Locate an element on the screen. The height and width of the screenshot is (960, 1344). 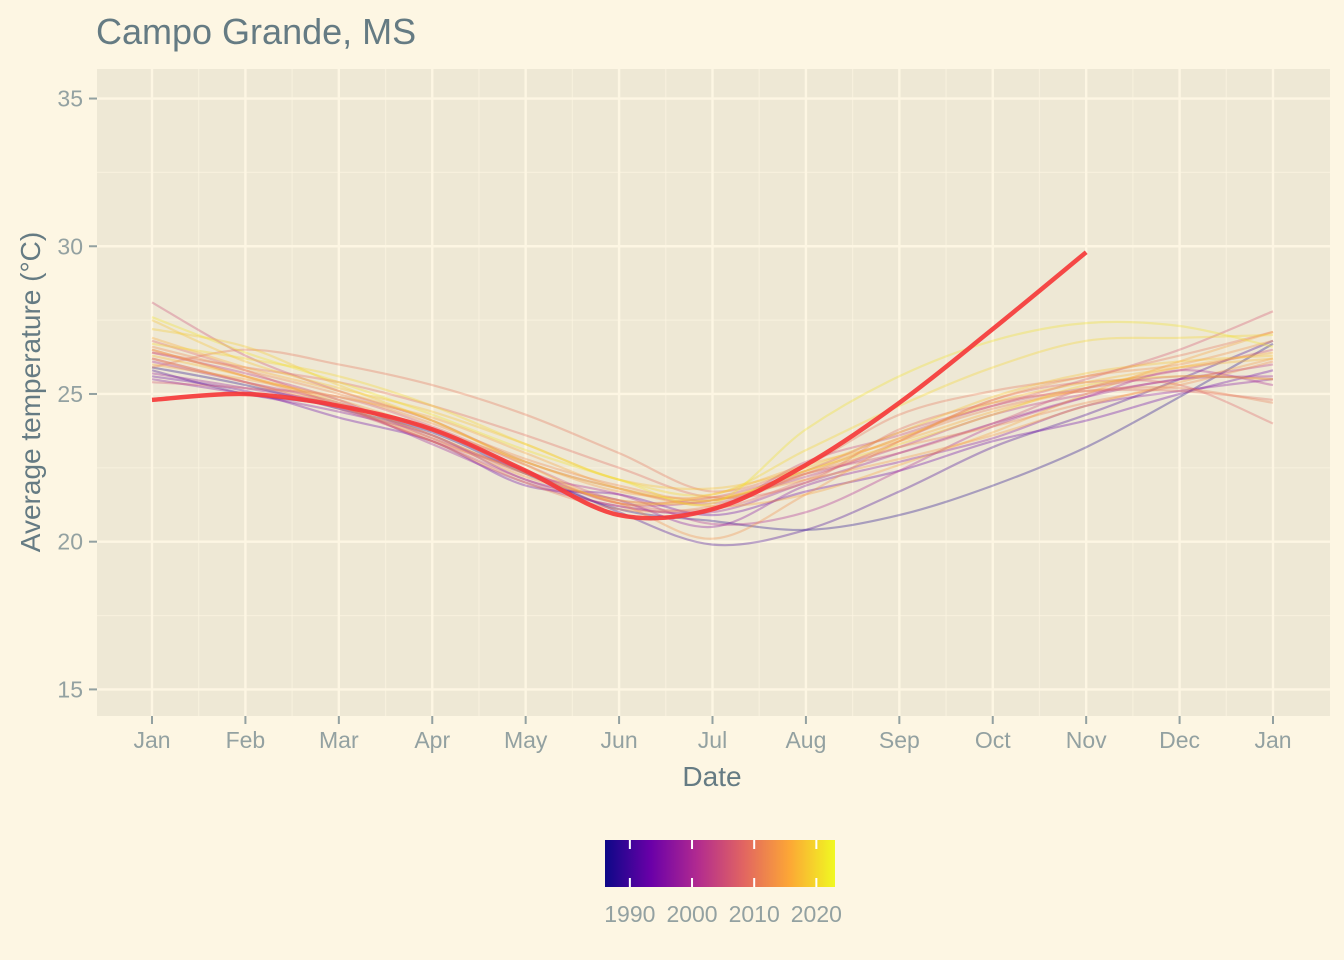
x-tick-label: May is located at coordinates (526, 740).